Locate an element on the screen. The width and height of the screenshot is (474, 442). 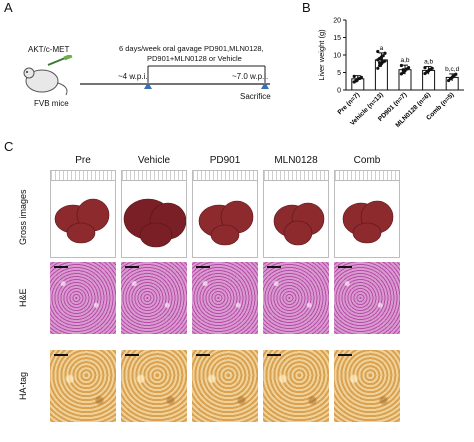
model-label: AKT/c-MET is located at coordinates (49, 49).